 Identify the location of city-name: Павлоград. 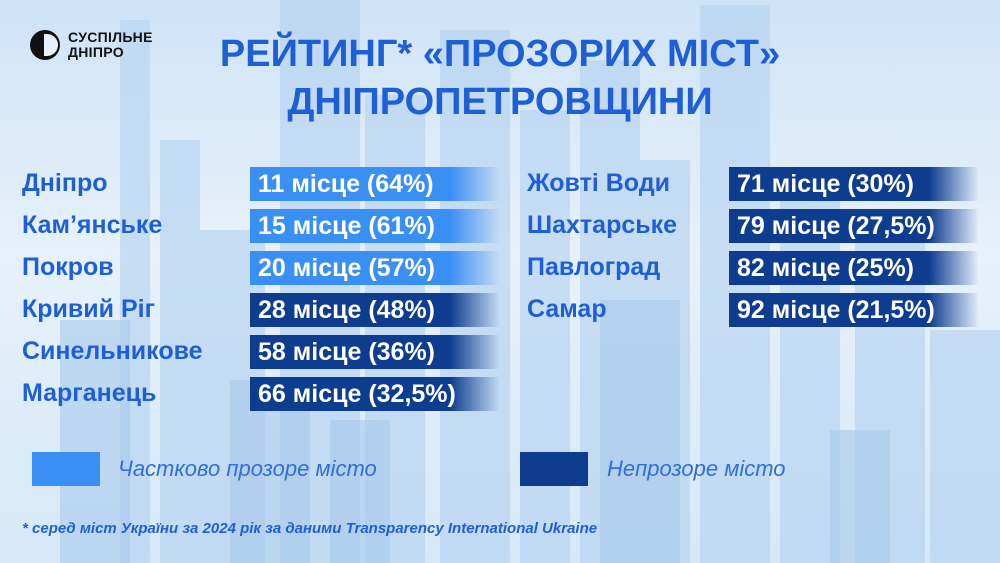
(594, 267).